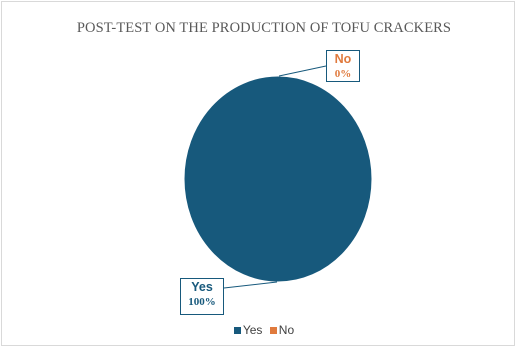 This screenshot has width=528, height=349. Describe the element at coordinates (302, 71) in the screenshot. I see `leader-line-no` at that location.